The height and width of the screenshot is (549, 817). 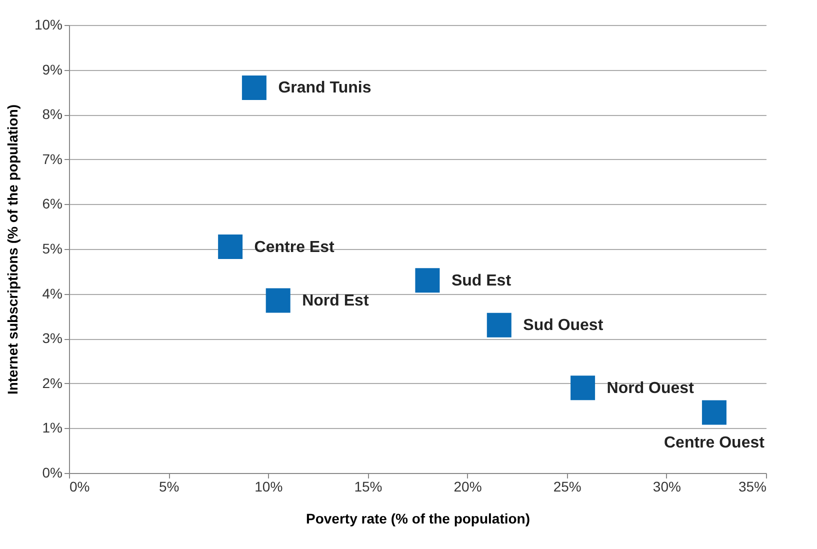 I want to click on x-axis-title: Poverty rate (% of the population), so click(x=418, y=518).